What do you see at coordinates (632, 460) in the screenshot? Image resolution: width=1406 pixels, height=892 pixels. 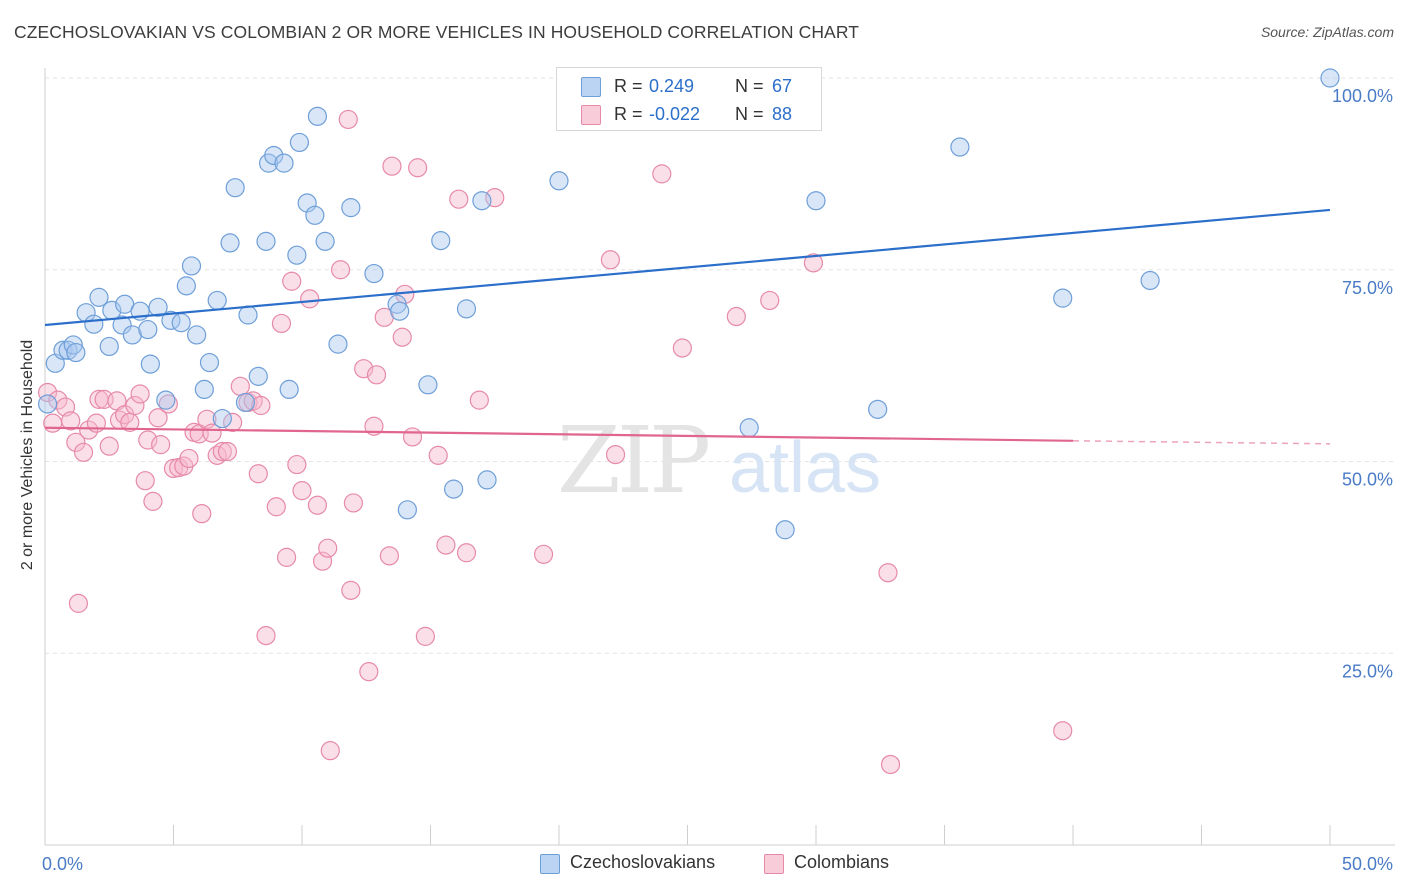 I see `watermark-zip: ZIP` at bounding box center [632, 460].